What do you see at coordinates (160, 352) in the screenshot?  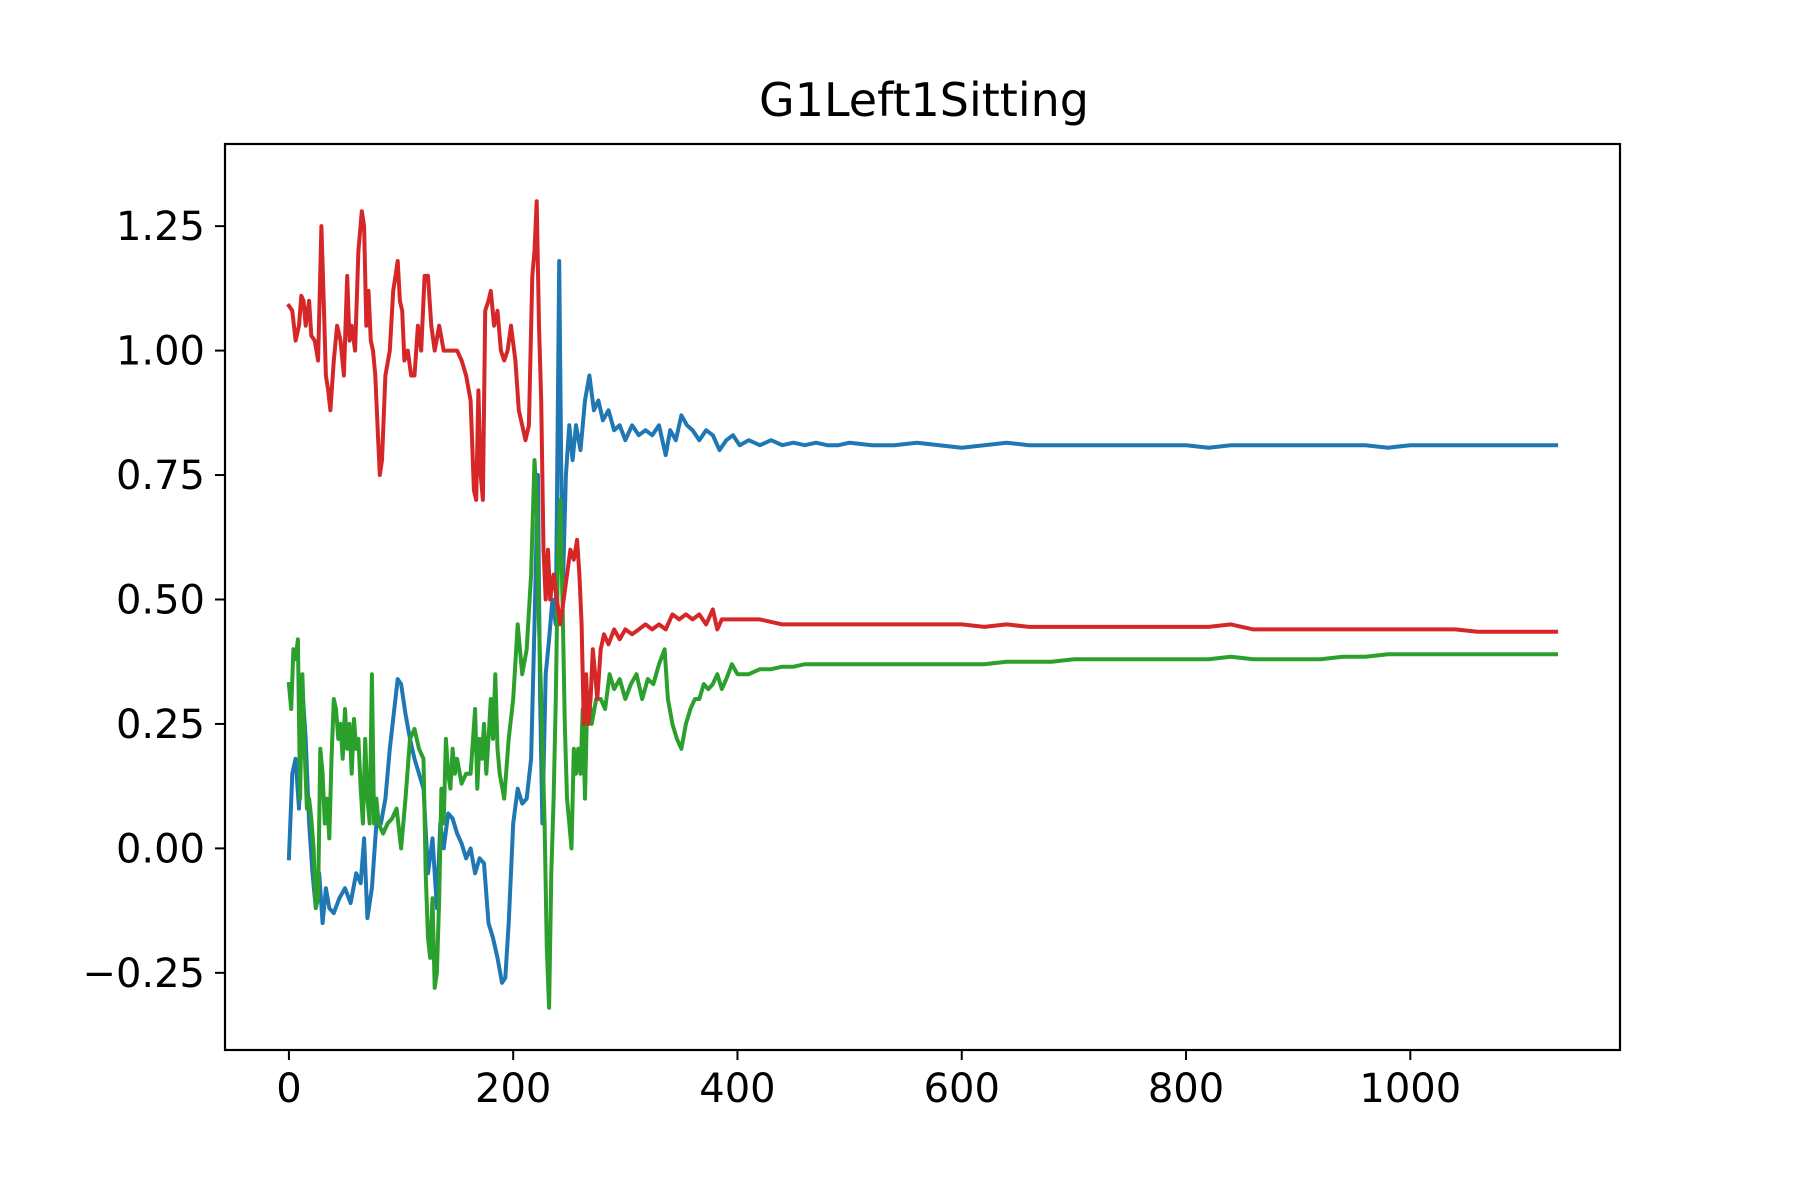 I see `y-tick-label: 1.00` at bounding box center [160, 352].